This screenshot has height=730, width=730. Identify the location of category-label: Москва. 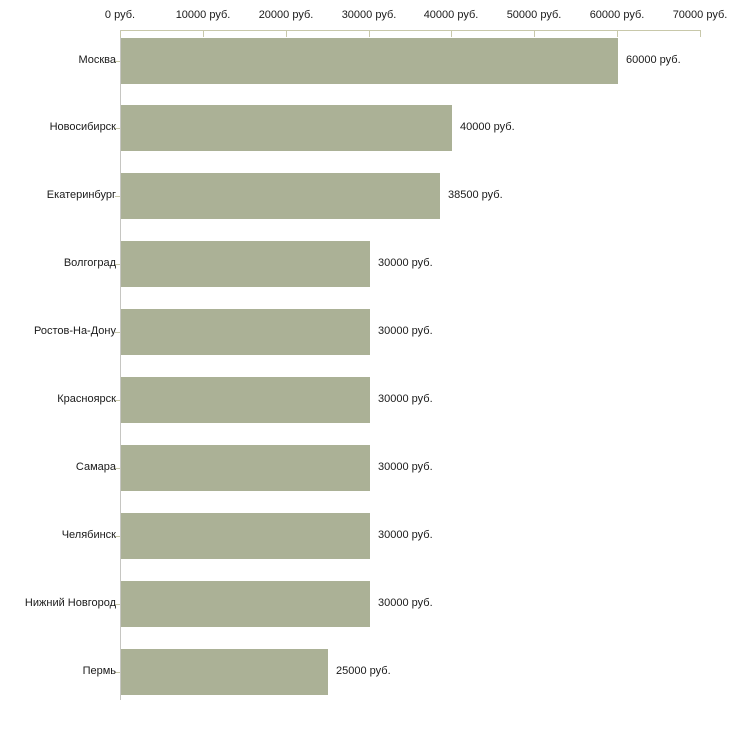
(97, 60).